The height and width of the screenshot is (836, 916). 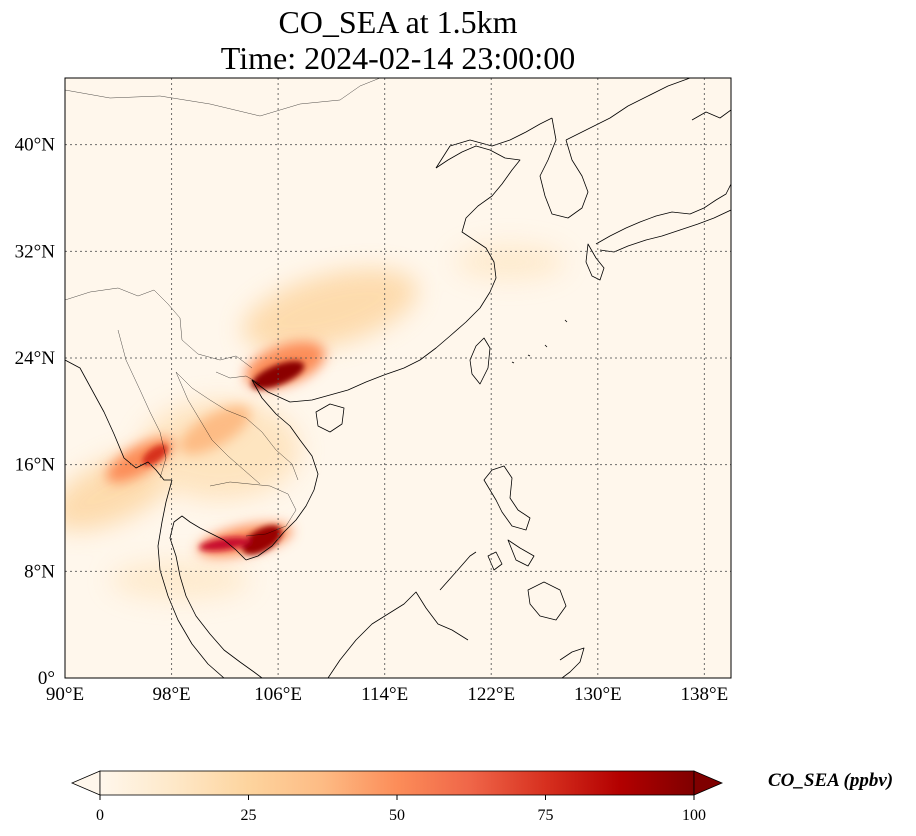 What do you see at coordinates (39, 571) in the screenshot?
I see `y-tick-label: 8°N` at bounding box center [39, 571].